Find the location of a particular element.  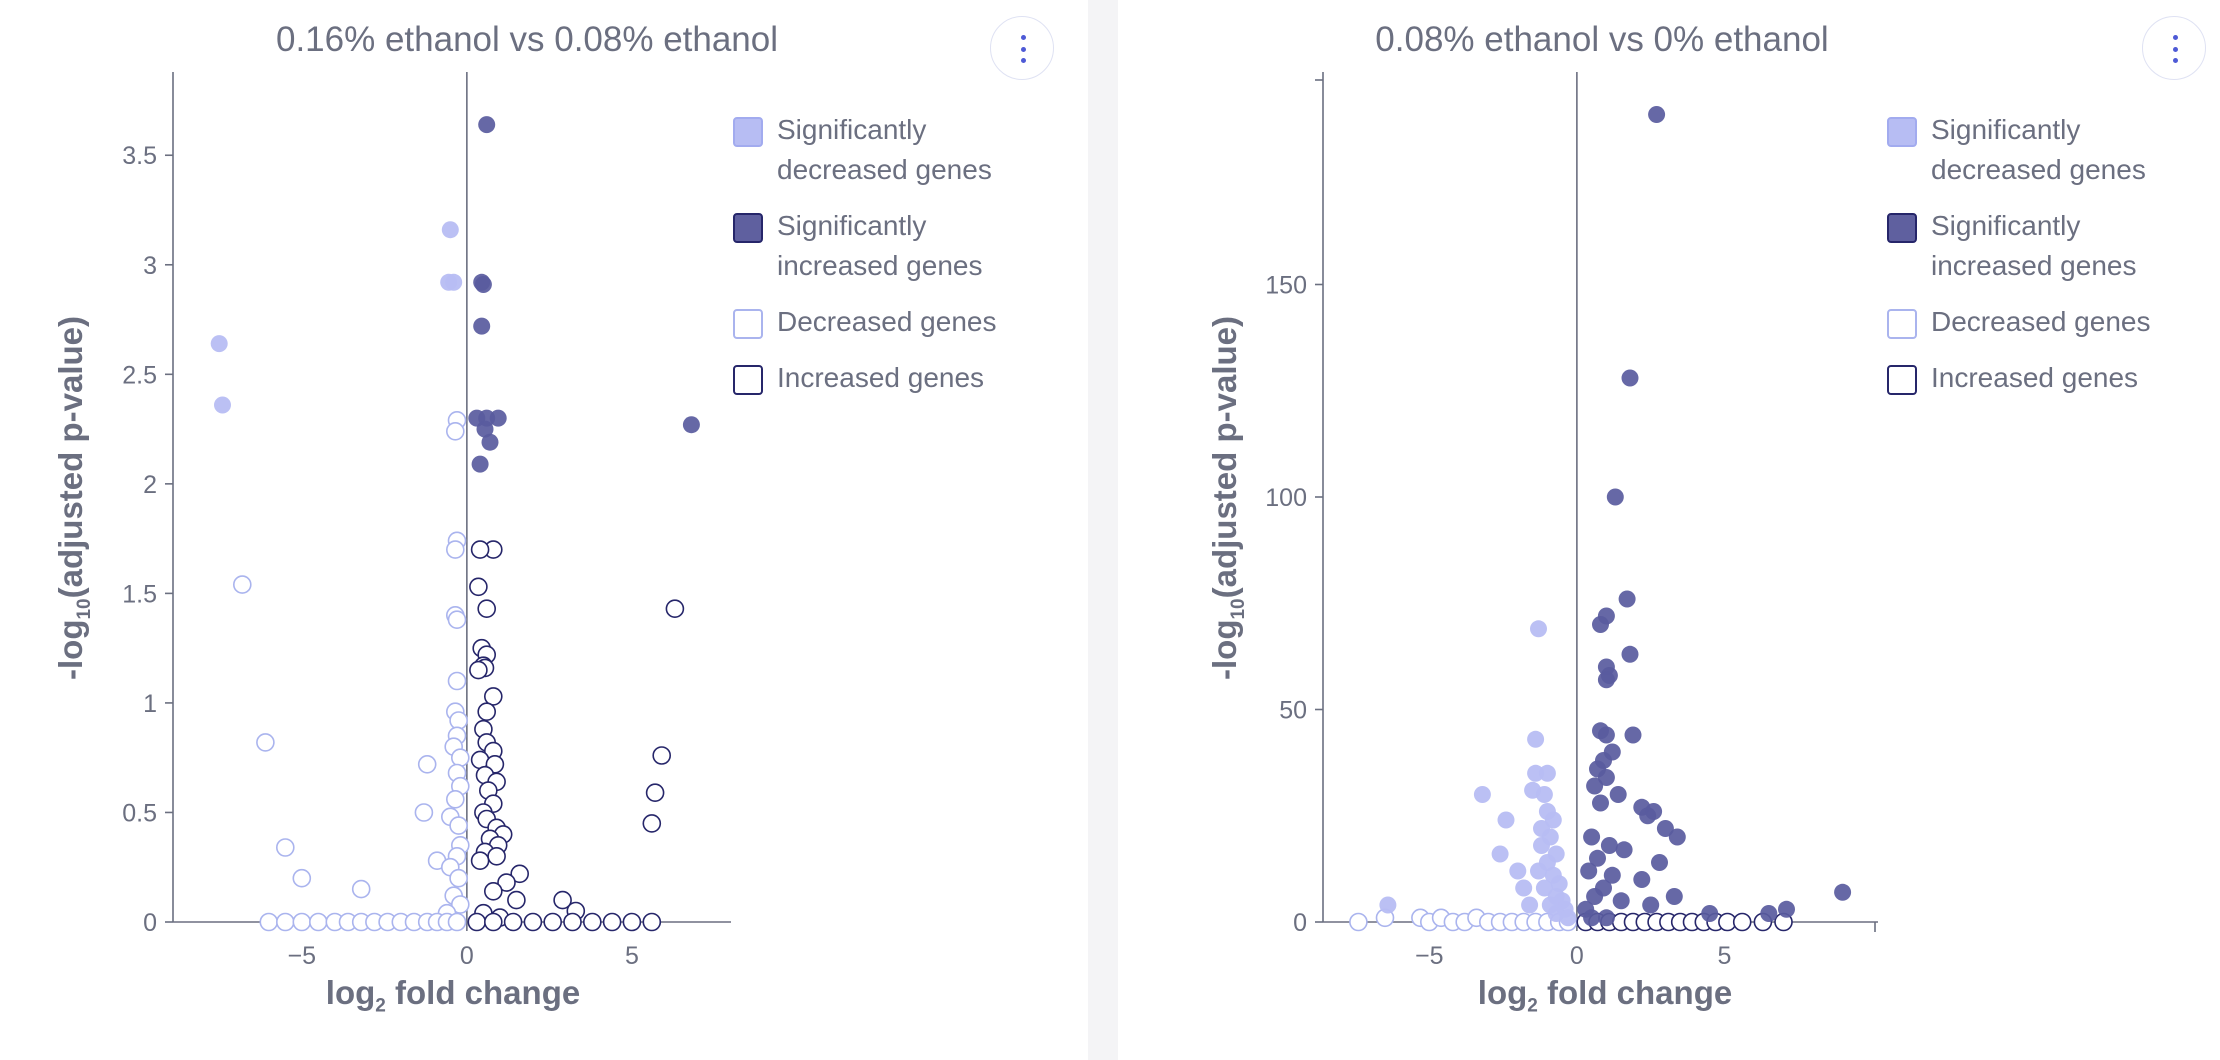

y-tick-label: 2 is located at coordinates (150, 485).